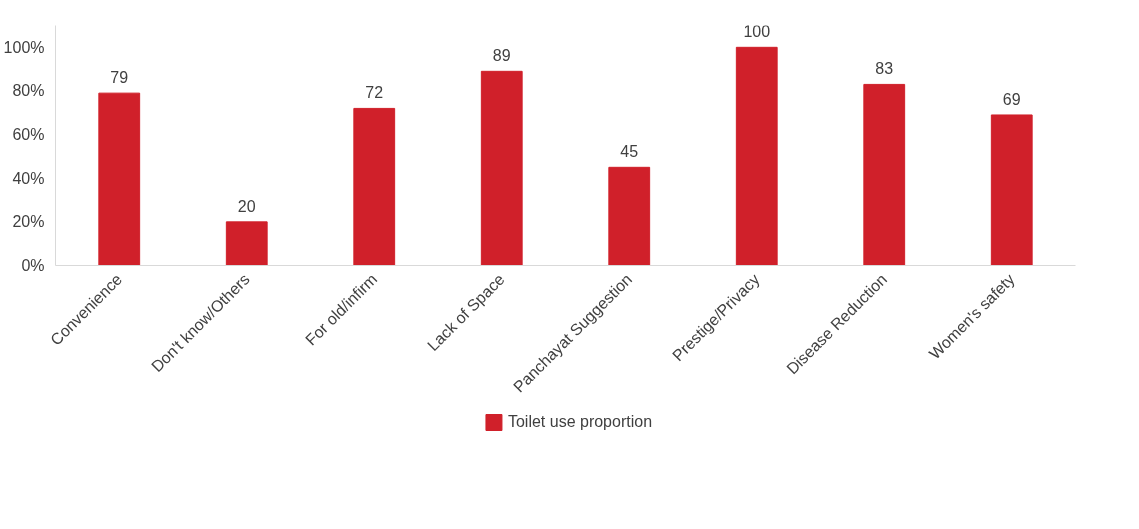 This screenshot has width=1139, height=529. I want to click on y-tick-label: 100%, so click(24, 47).